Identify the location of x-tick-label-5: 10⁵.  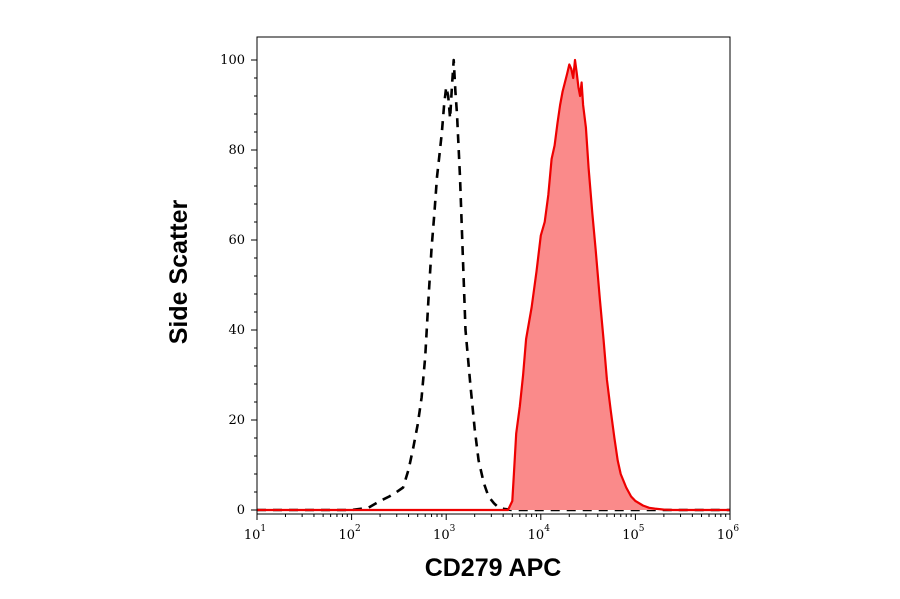
(633, 533).